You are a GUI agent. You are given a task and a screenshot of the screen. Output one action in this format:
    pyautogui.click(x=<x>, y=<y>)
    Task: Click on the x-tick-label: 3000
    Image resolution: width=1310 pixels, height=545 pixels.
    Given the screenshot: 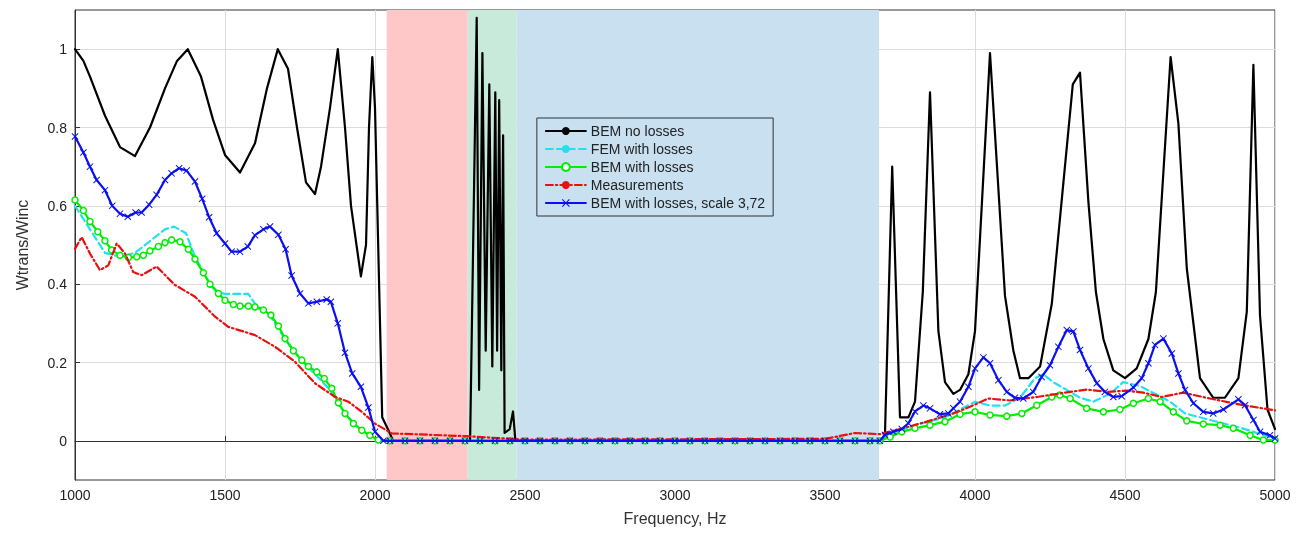 What is the action you would take?
    pyautogui.click(x=675, y=495)
    